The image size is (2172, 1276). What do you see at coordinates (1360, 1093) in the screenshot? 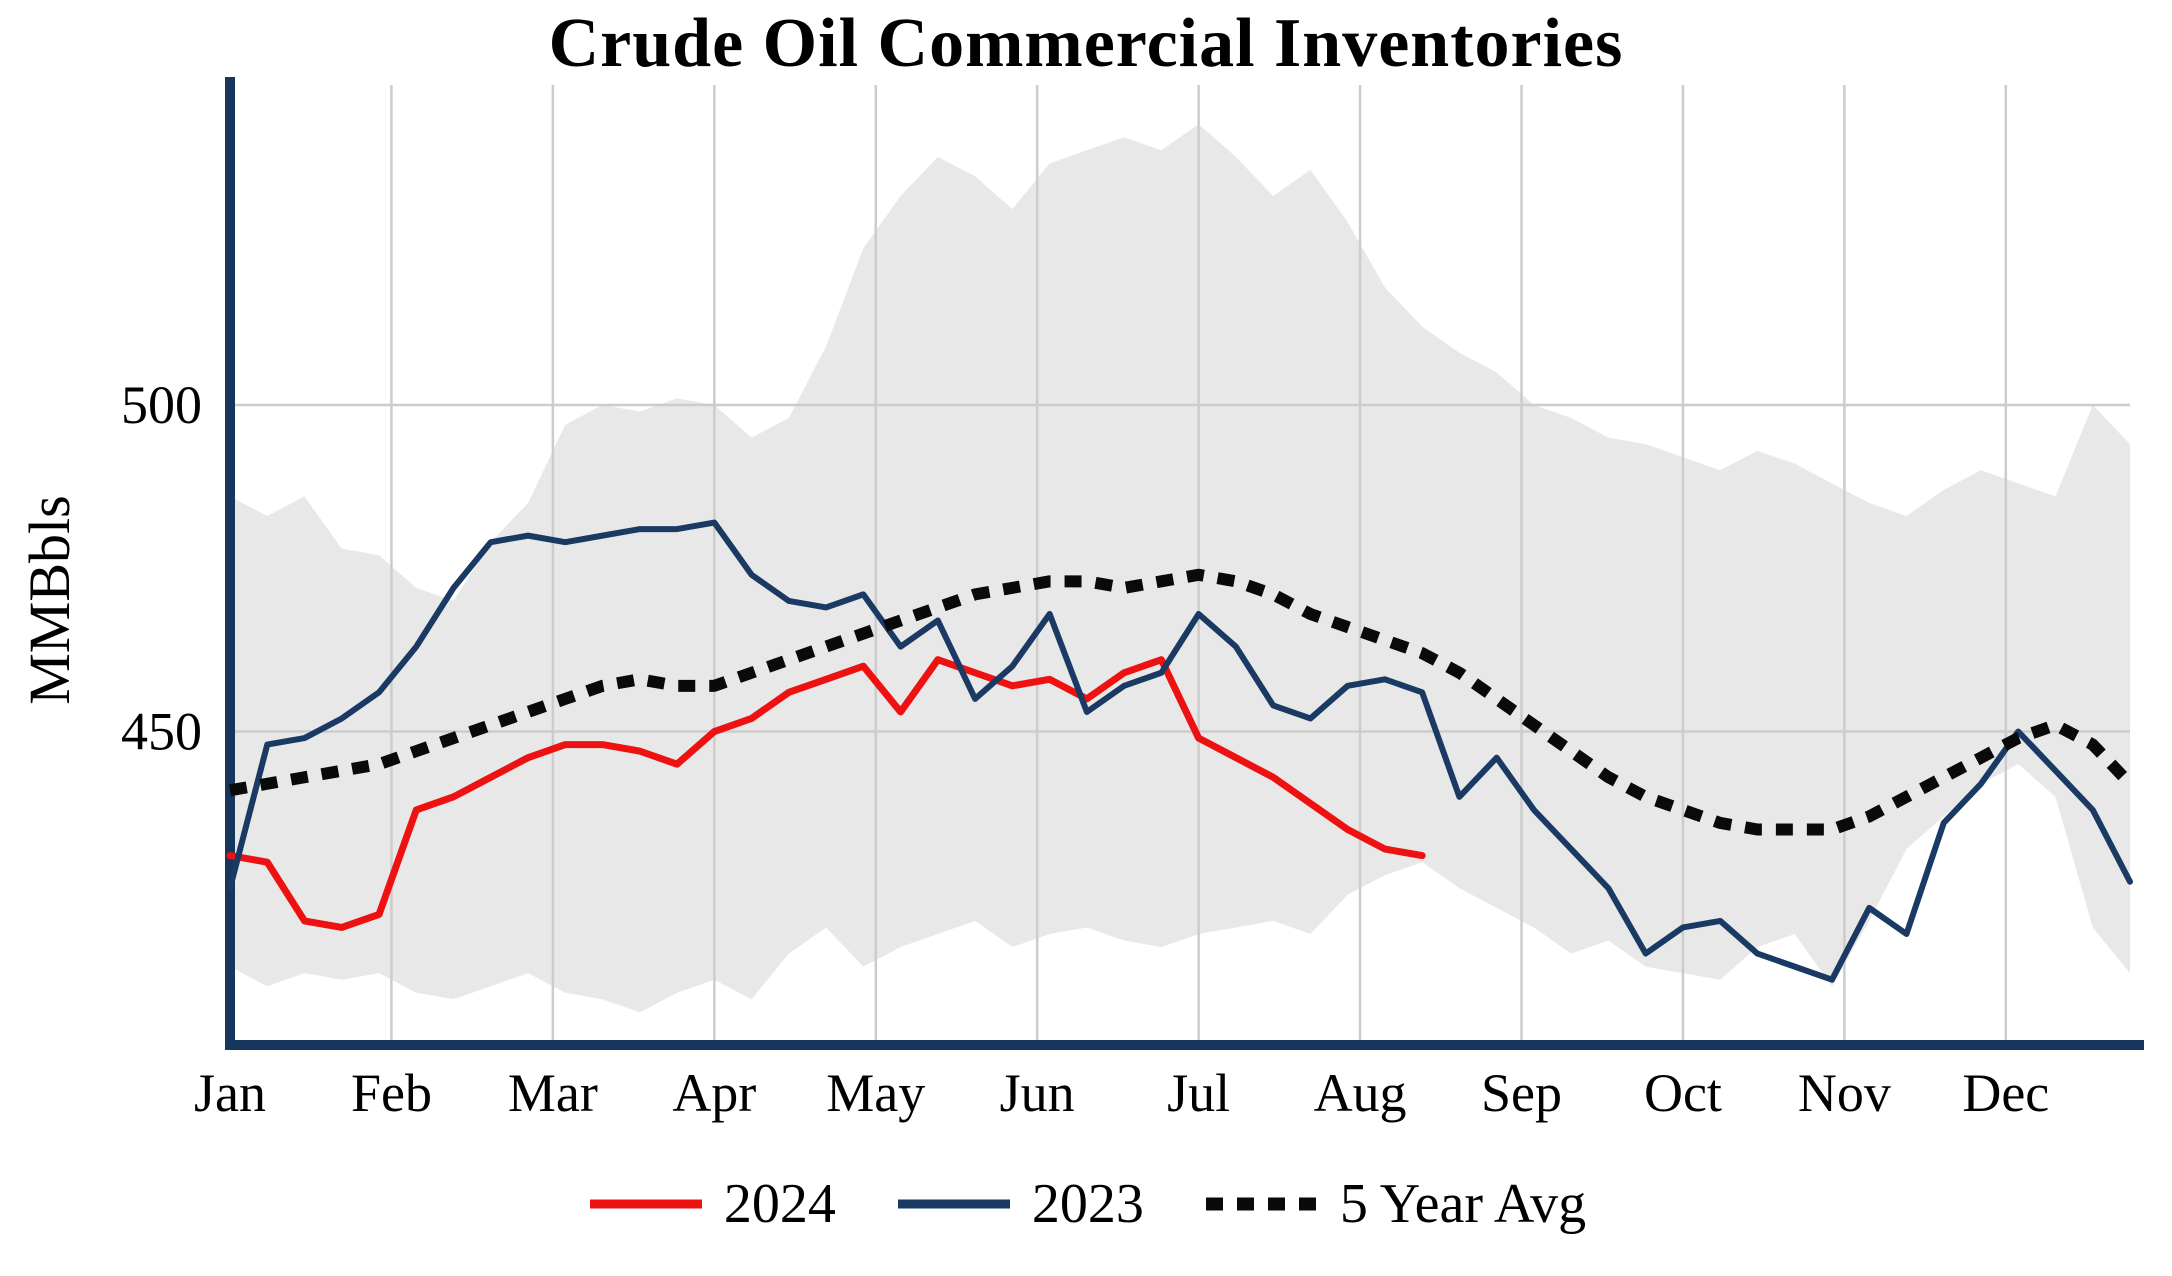
I see `svg-text: Aug` at bounding box center [1360, 1093].